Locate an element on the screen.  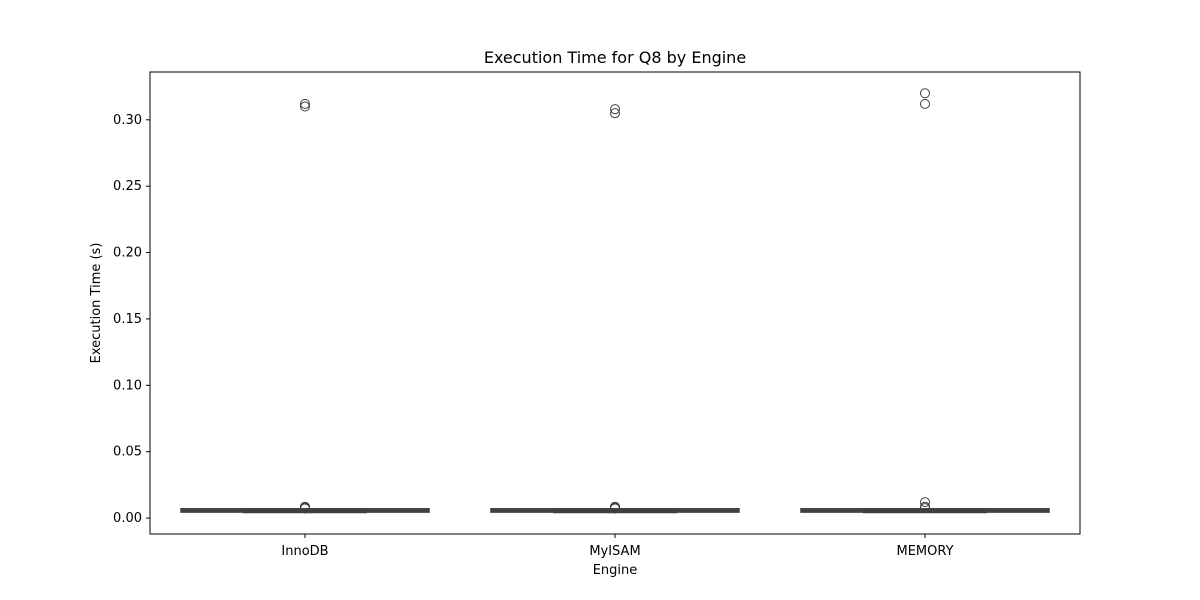
x-tick-label: MyISAM is located at coordinates (614, 551).